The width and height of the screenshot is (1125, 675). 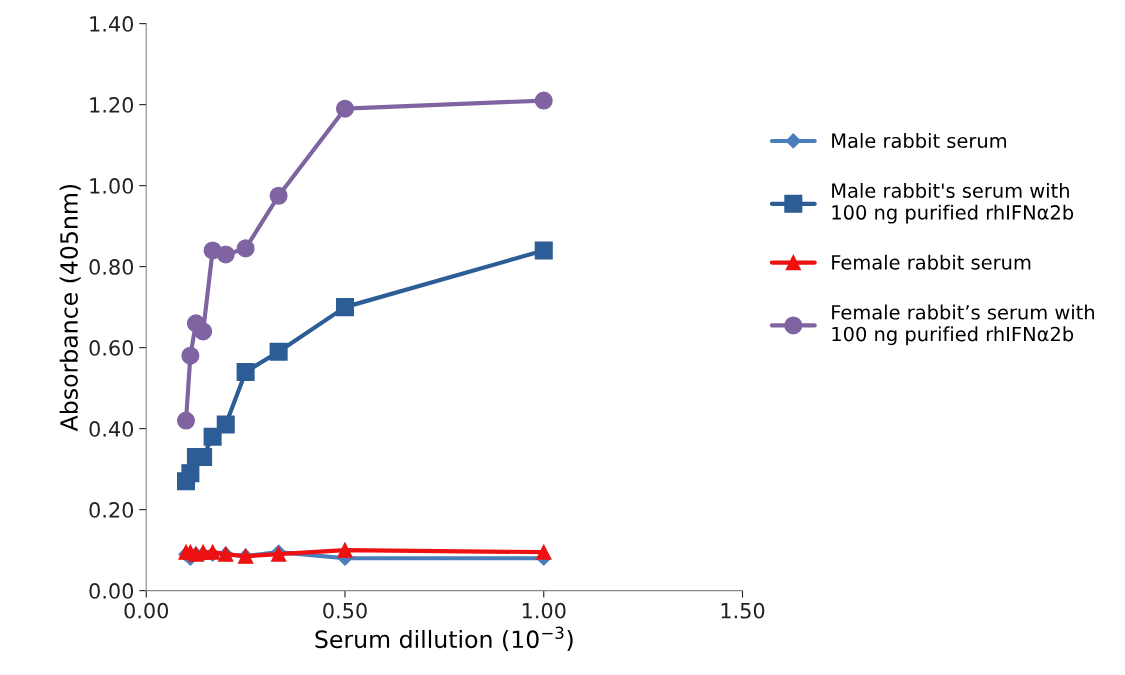 What do you see at coordinates (70, 308) in the screenshot?
I see `y-axis-title: Absorbance (405nm)` at bounding box center [70, 308].